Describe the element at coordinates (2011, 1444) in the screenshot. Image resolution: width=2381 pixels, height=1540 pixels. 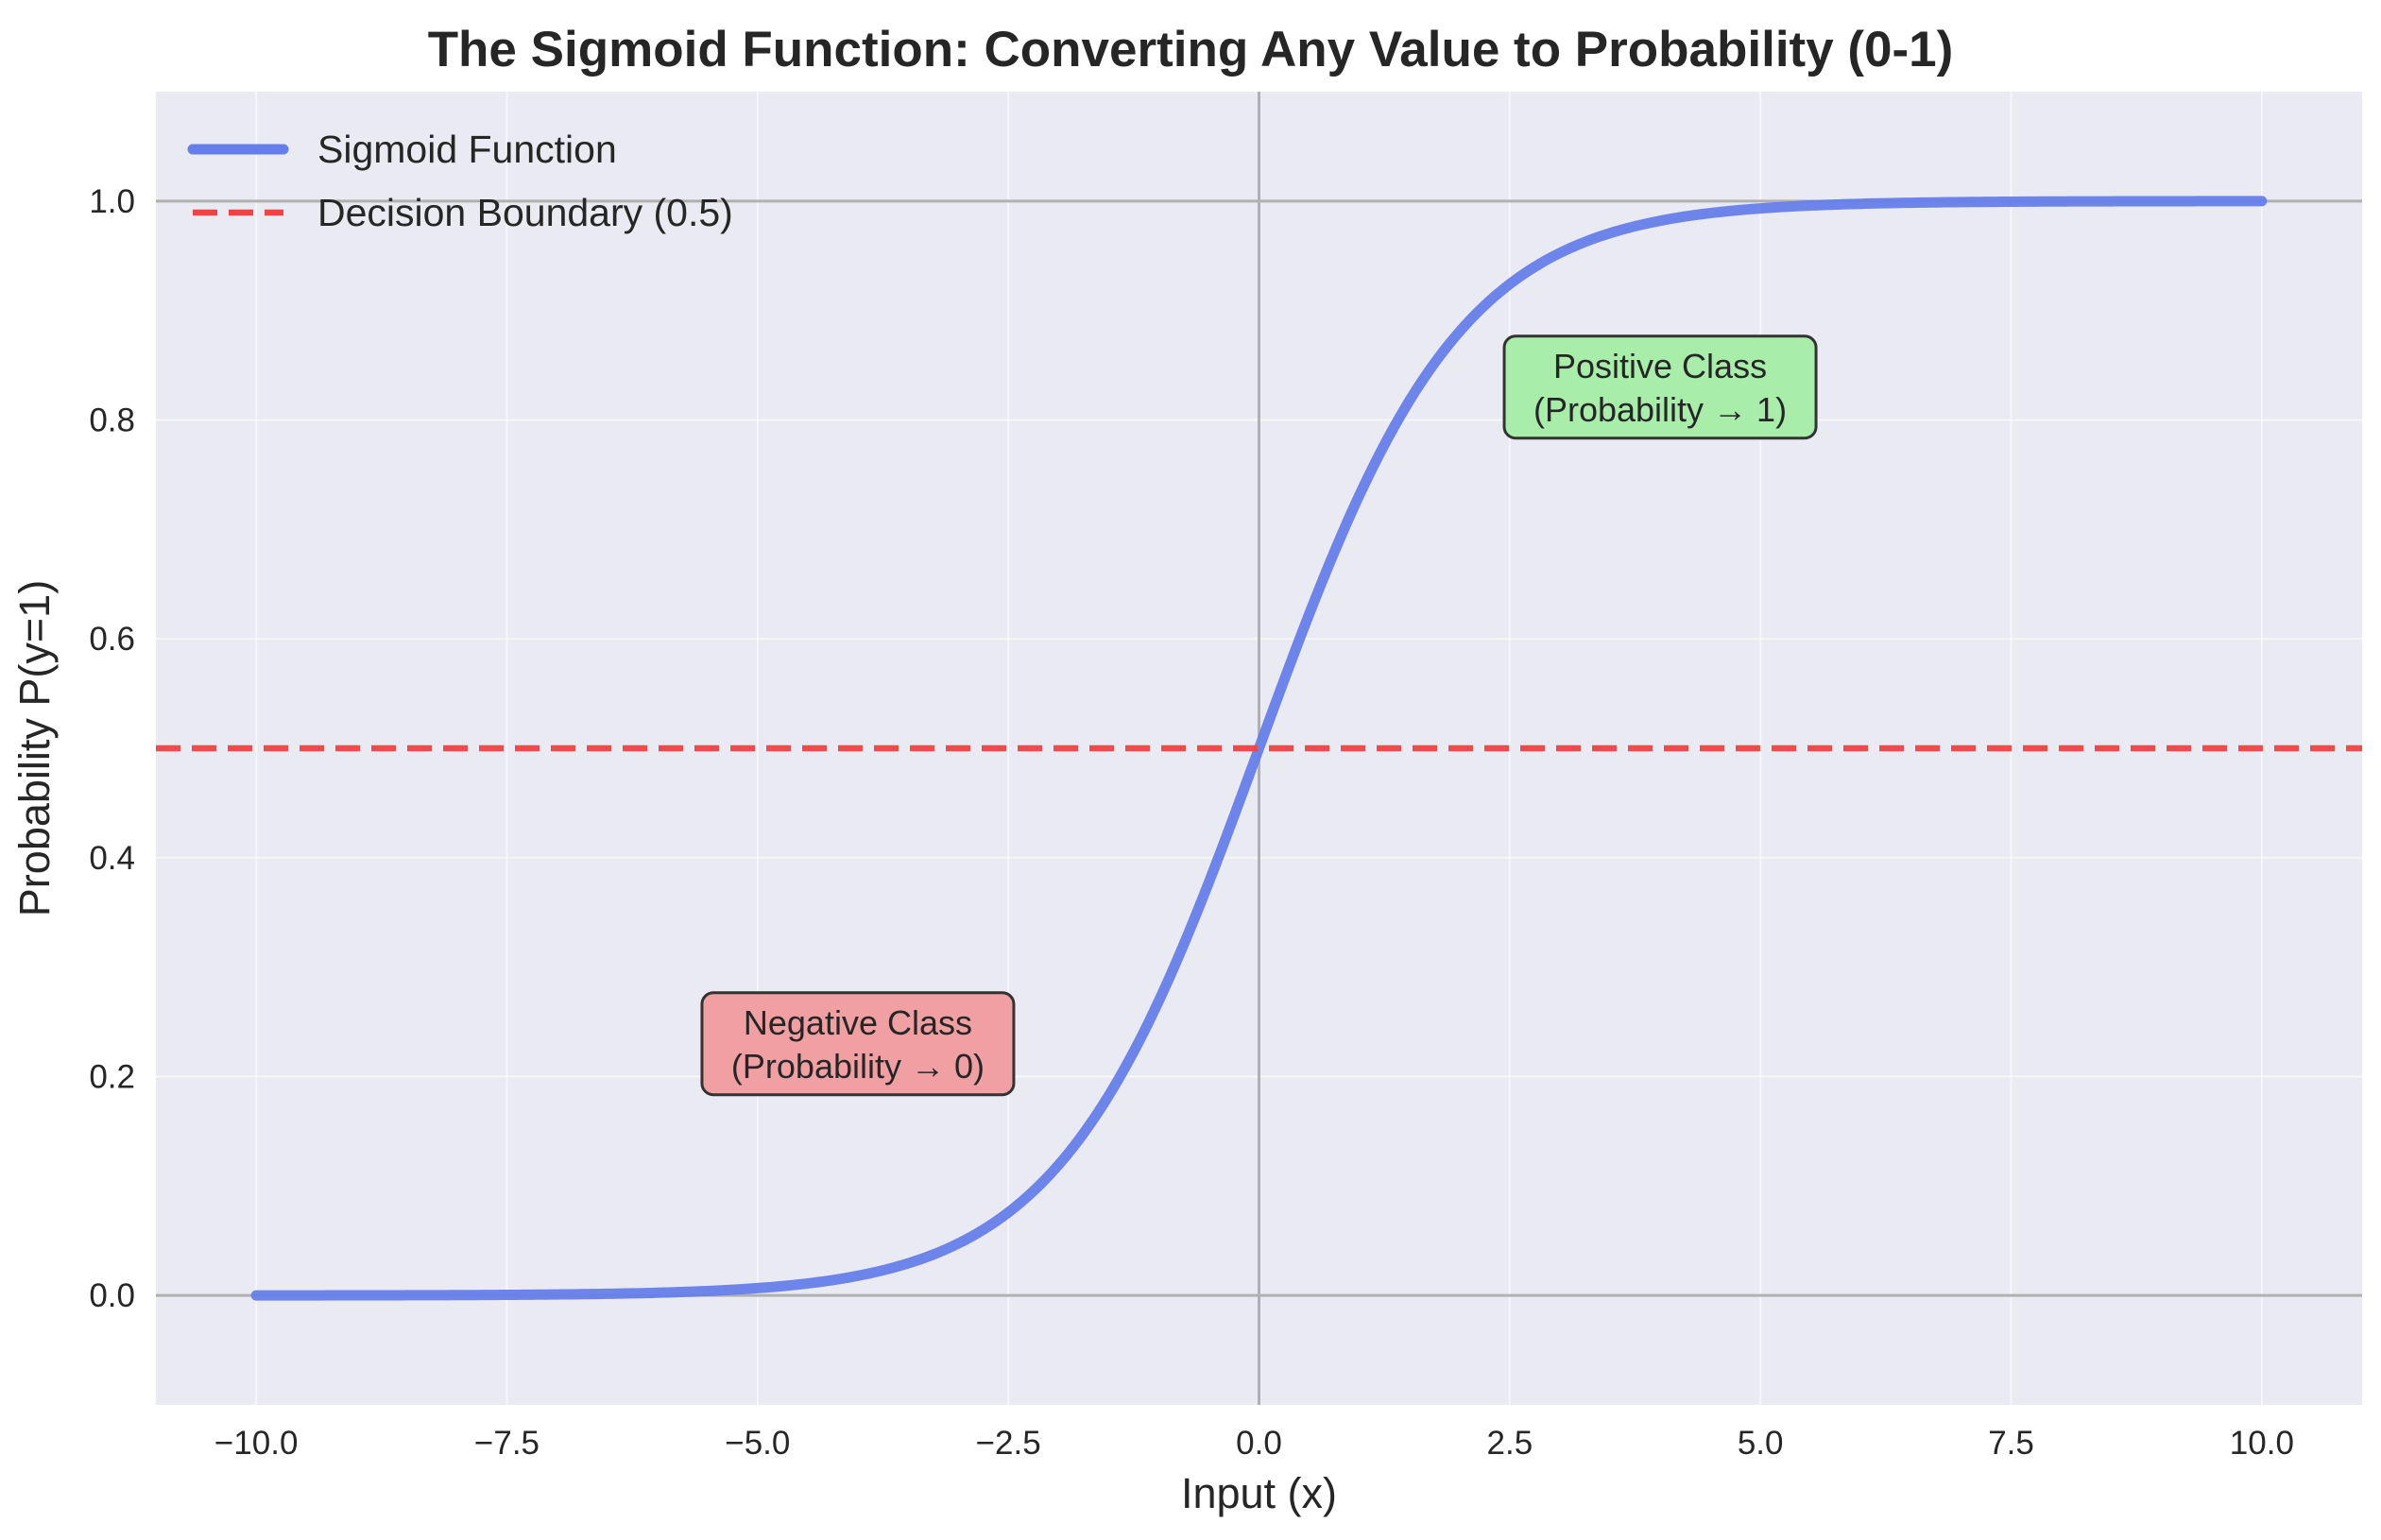
I see `x-tick-label: 7.5` at that location.